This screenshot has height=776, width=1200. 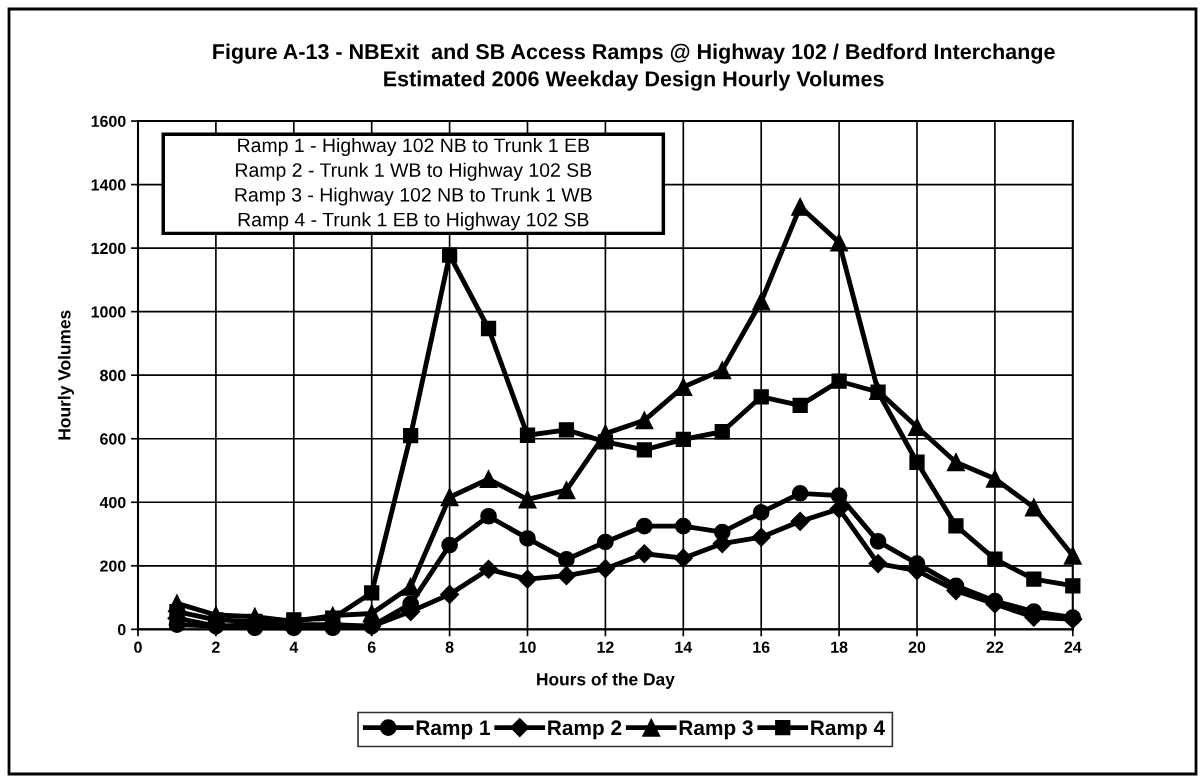 What do you see at coordinates (585, 730) in the screenshot?
I see `legend-label: Ramp 2` at bounding box center [585, 730].